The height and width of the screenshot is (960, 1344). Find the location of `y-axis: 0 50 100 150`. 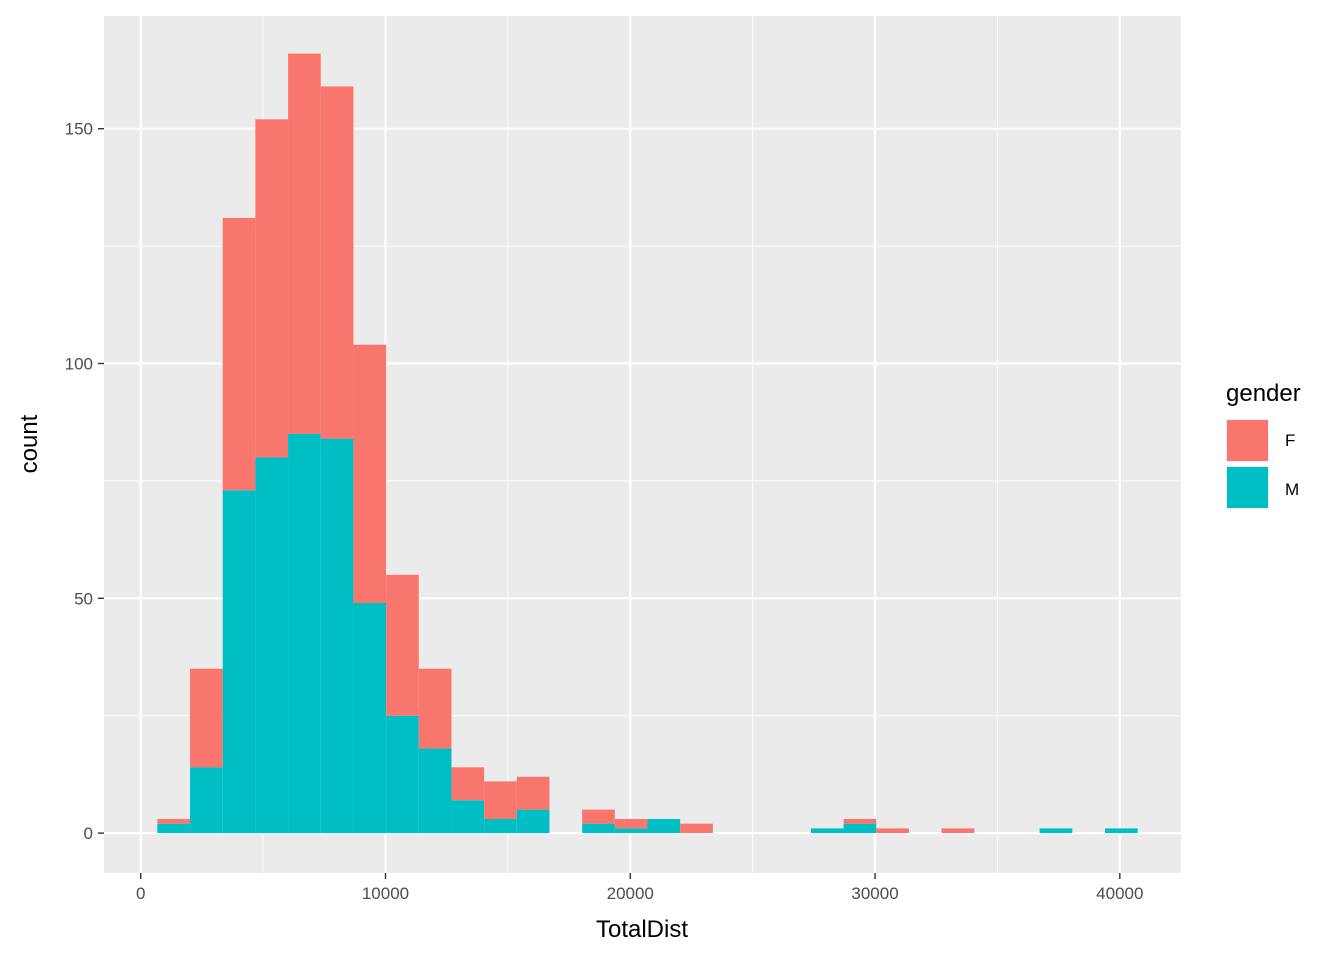

y-axis: 0 50 100 150 is located at coordinates (84, 481).